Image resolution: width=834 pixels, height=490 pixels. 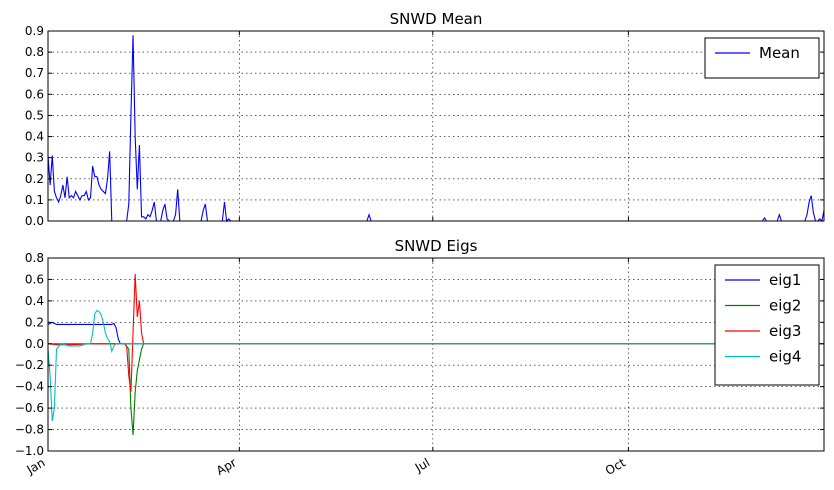 I want to click on y-tick-label: −1.0, so click(x=29, y=451).